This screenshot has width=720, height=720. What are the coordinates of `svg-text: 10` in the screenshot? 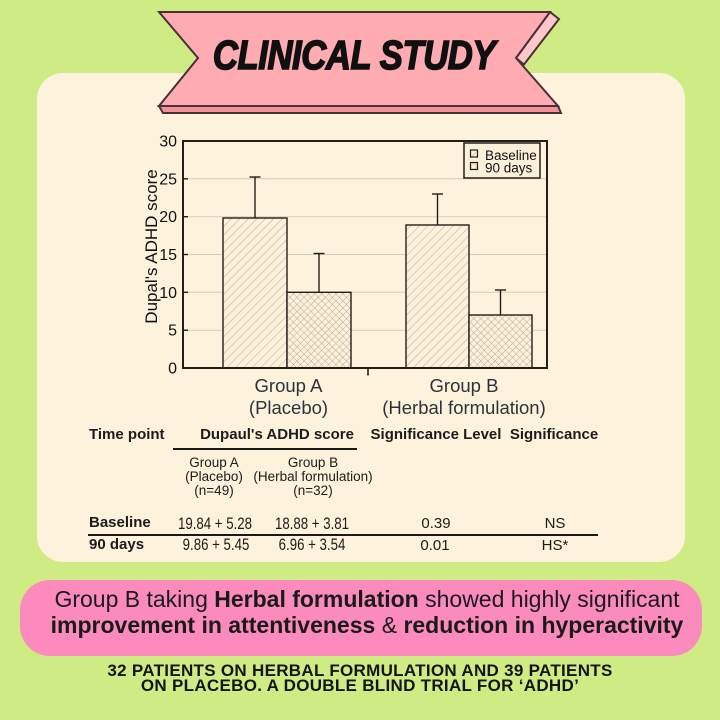 It's located at (168, 293).